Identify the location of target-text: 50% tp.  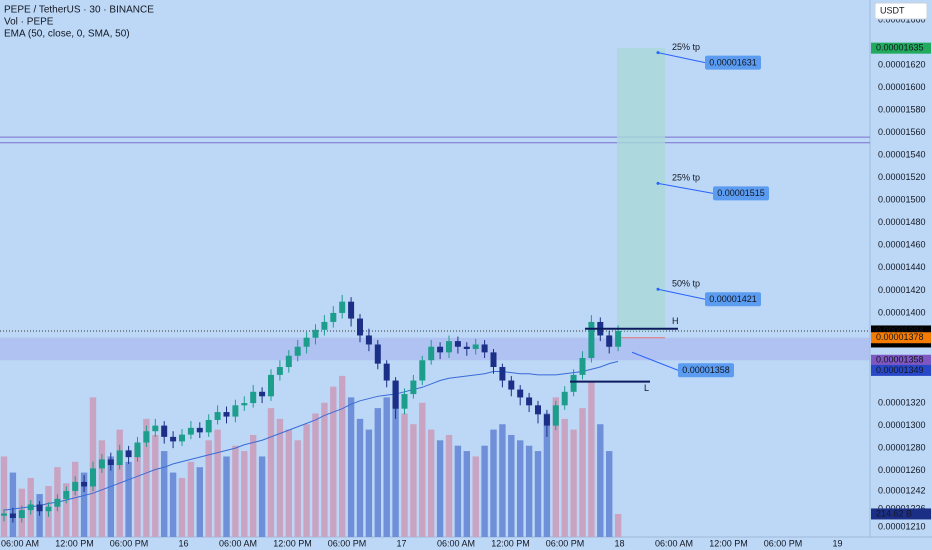
(686, 284).